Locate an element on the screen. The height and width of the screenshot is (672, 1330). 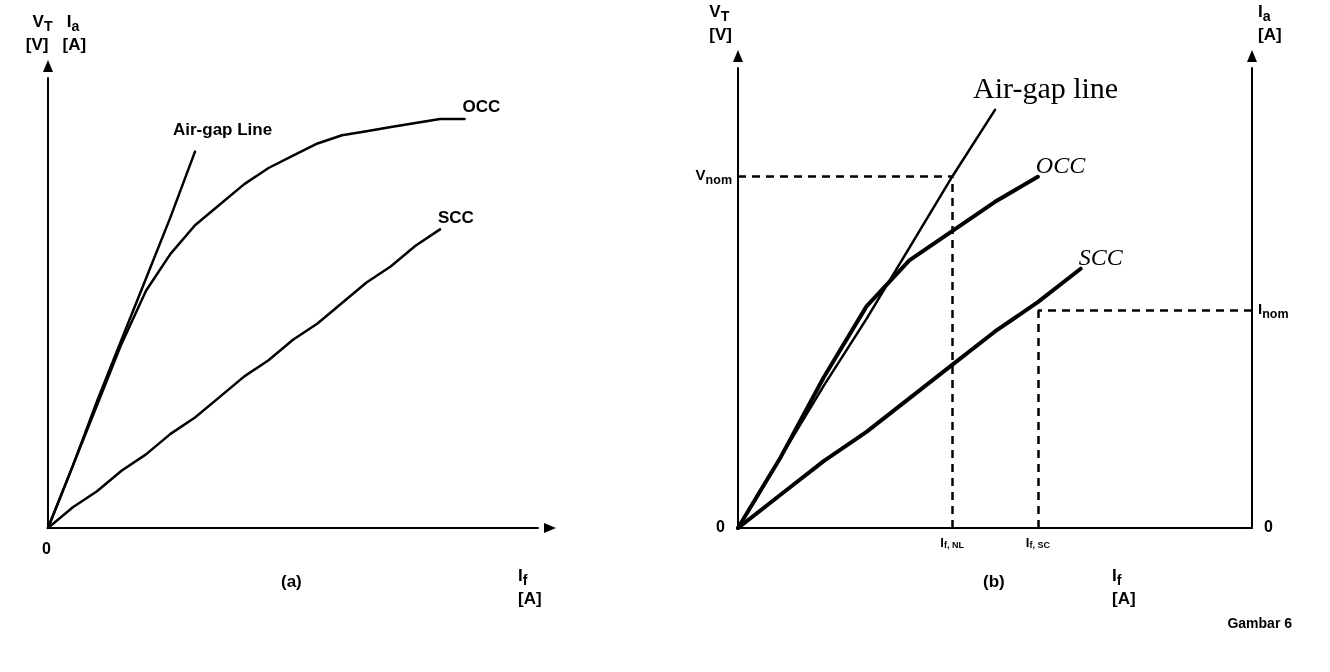
x-tick-label: If, SC is located at coordinates (1038, 542).